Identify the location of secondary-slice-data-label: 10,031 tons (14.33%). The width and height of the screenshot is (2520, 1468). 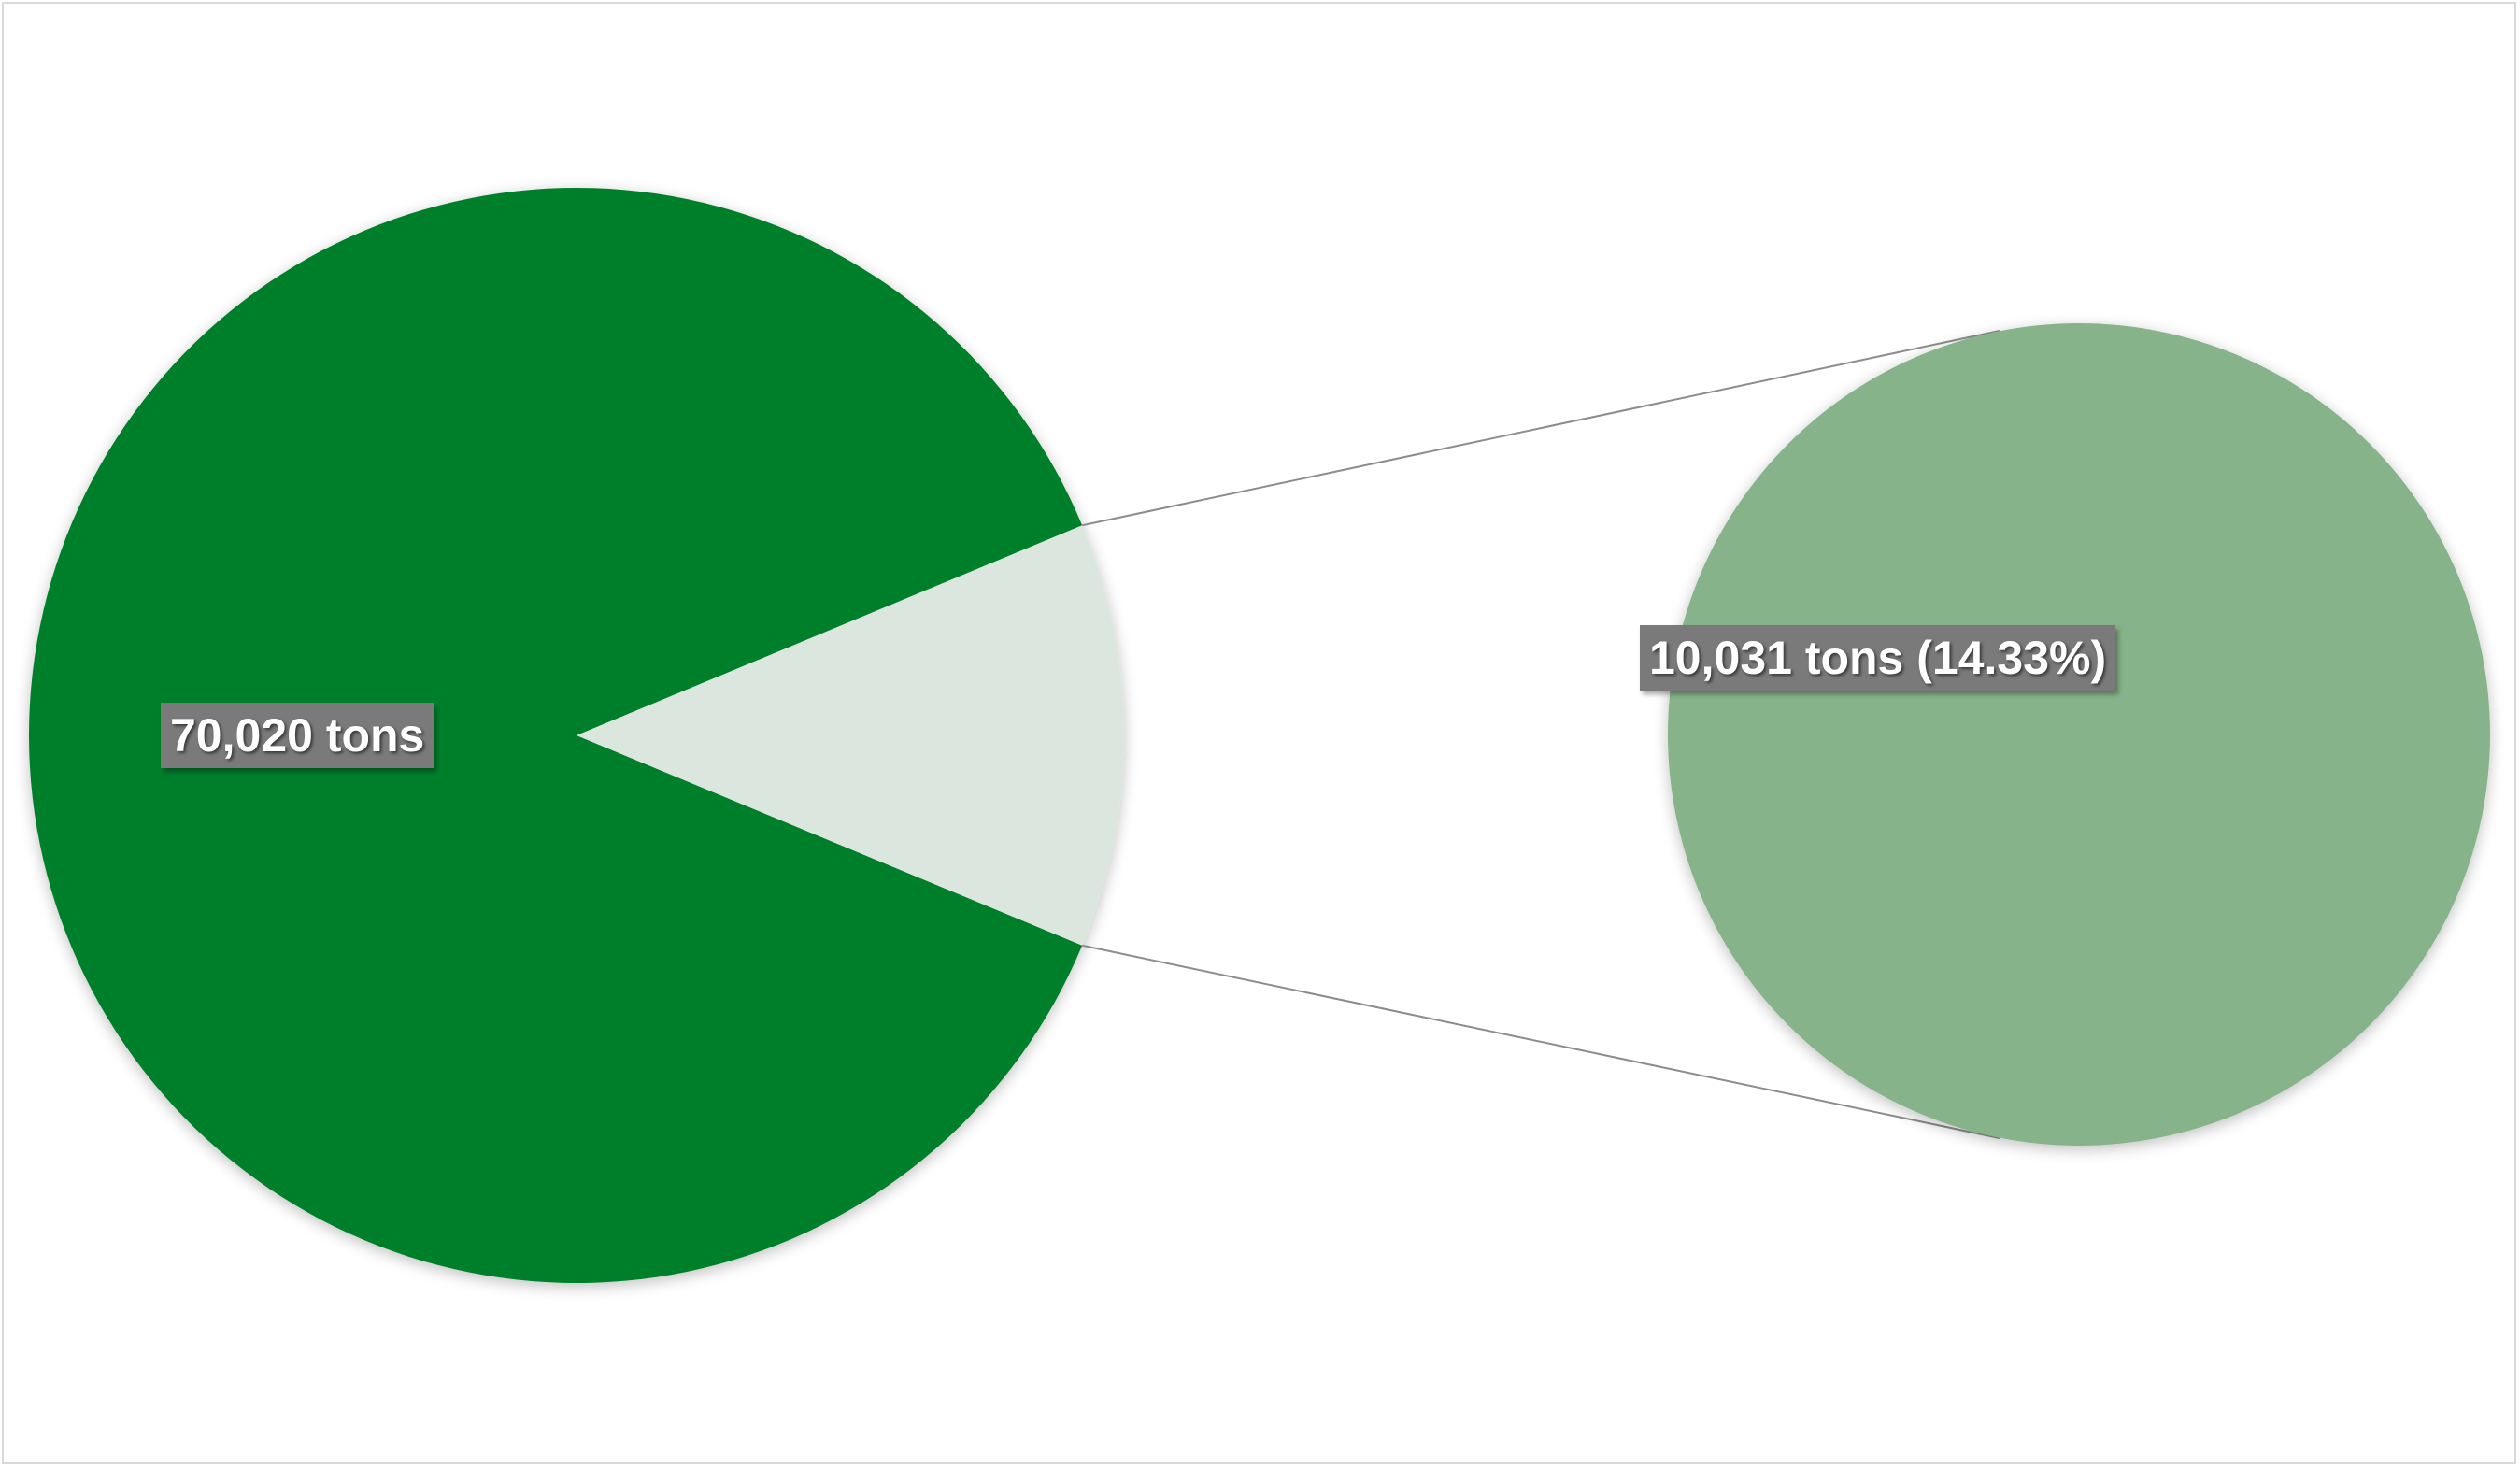
(1878, 658).